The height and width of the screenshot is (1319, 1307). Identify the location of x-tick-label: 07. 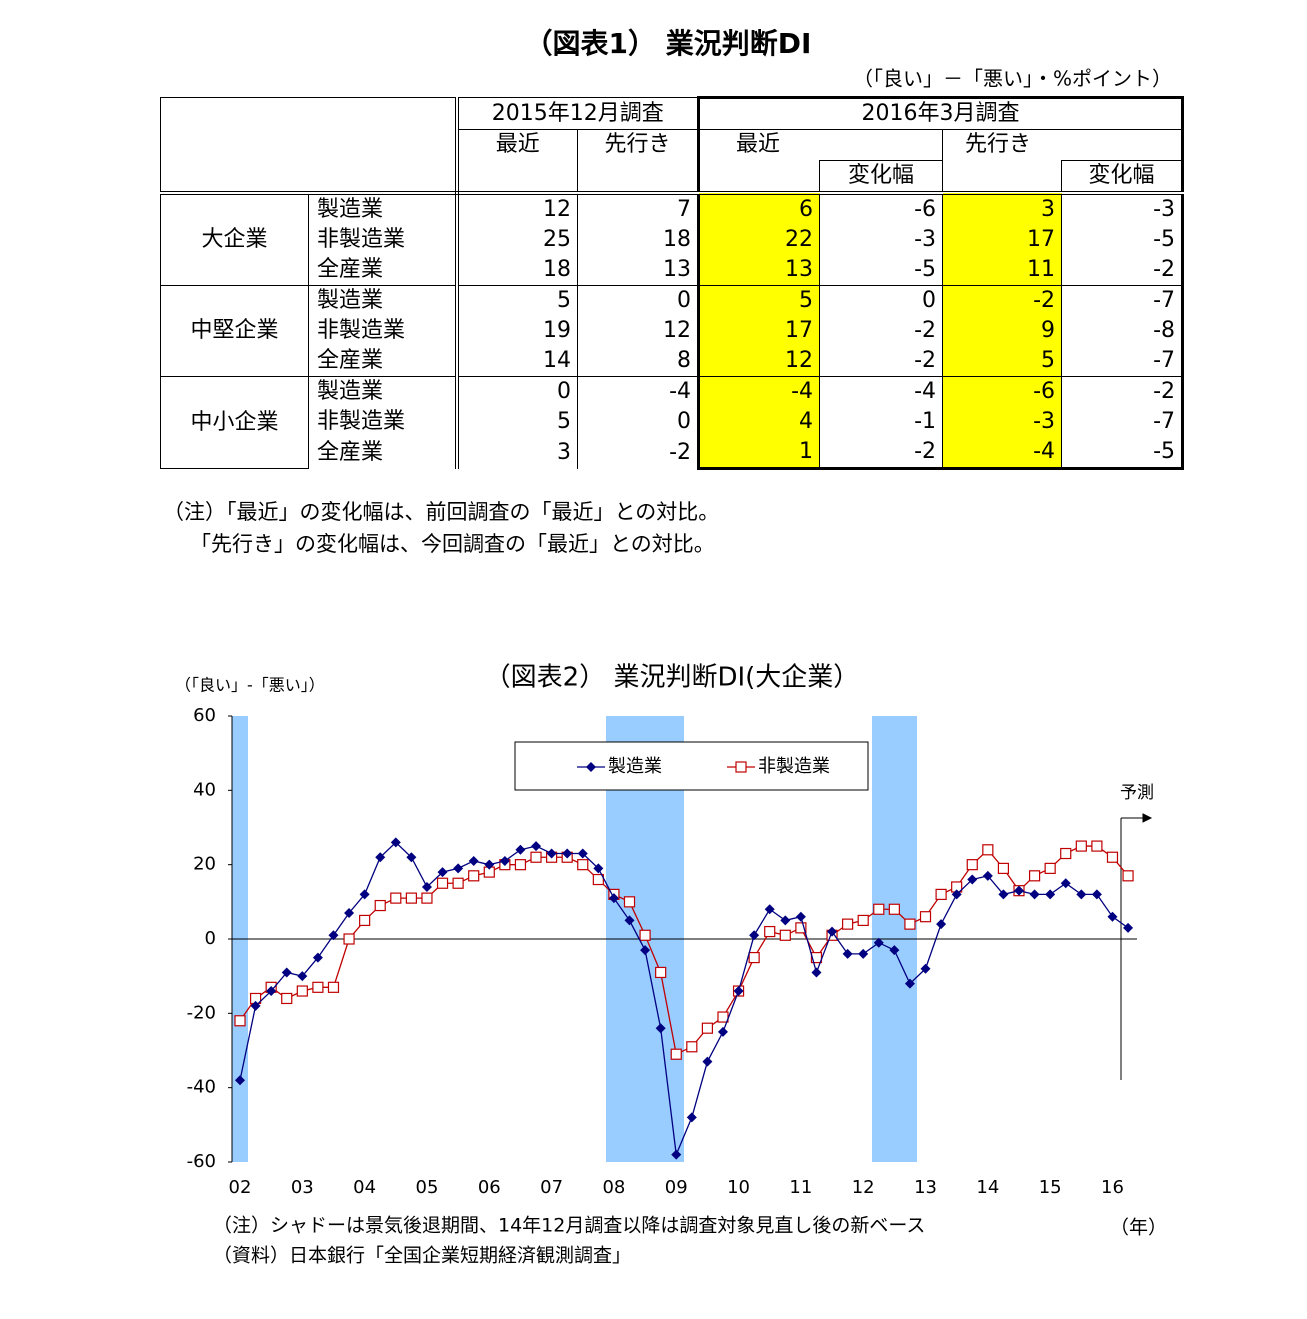
(551, 1187).